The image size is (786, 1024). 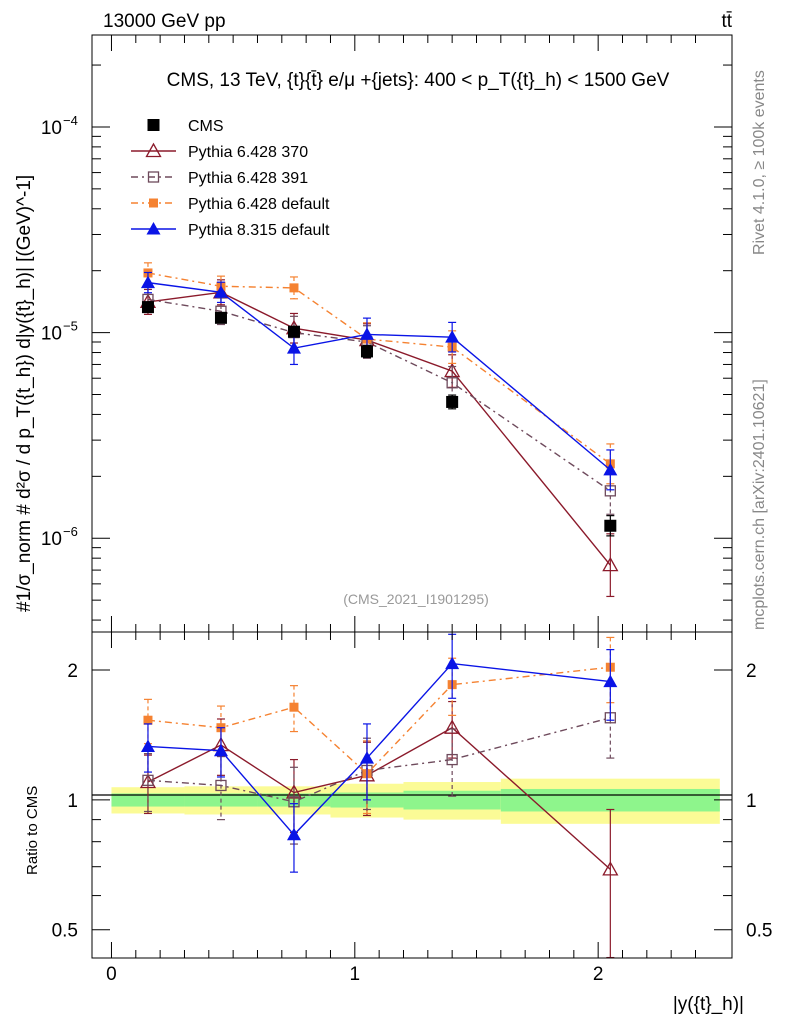 What do you see at coordinates (259, 204) in the screenshot?
I see `legend-label: Pythia 6.428 default` at bounding box center [259, 204].